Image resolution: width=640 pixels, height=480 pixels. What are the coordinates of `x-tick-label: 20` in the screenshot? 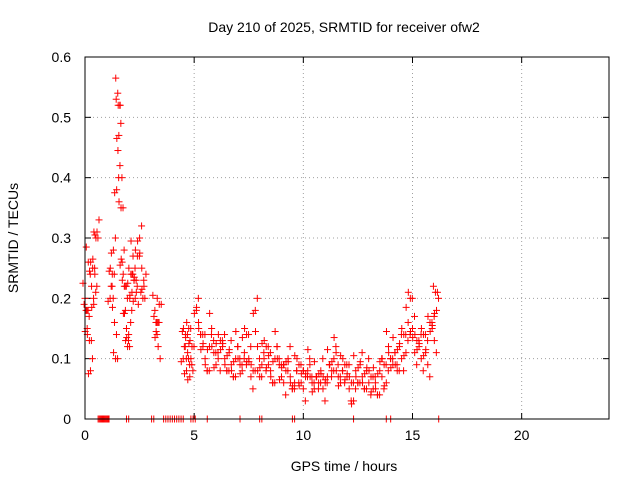 It's located at (522, 435).